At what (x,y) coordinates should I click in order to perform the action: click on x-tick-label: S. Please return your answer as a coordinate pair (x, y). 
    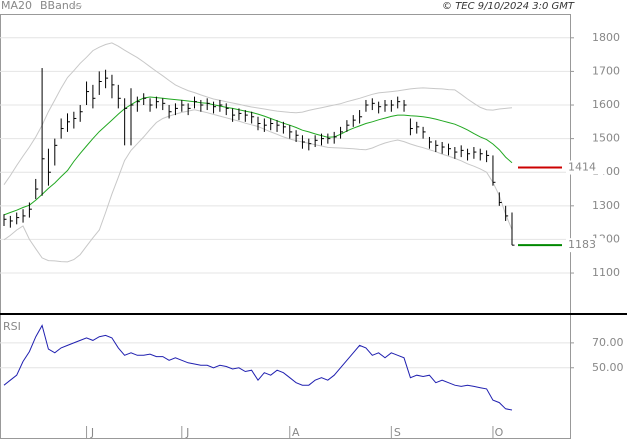
    Looking at the image, I should click on (397, 432).